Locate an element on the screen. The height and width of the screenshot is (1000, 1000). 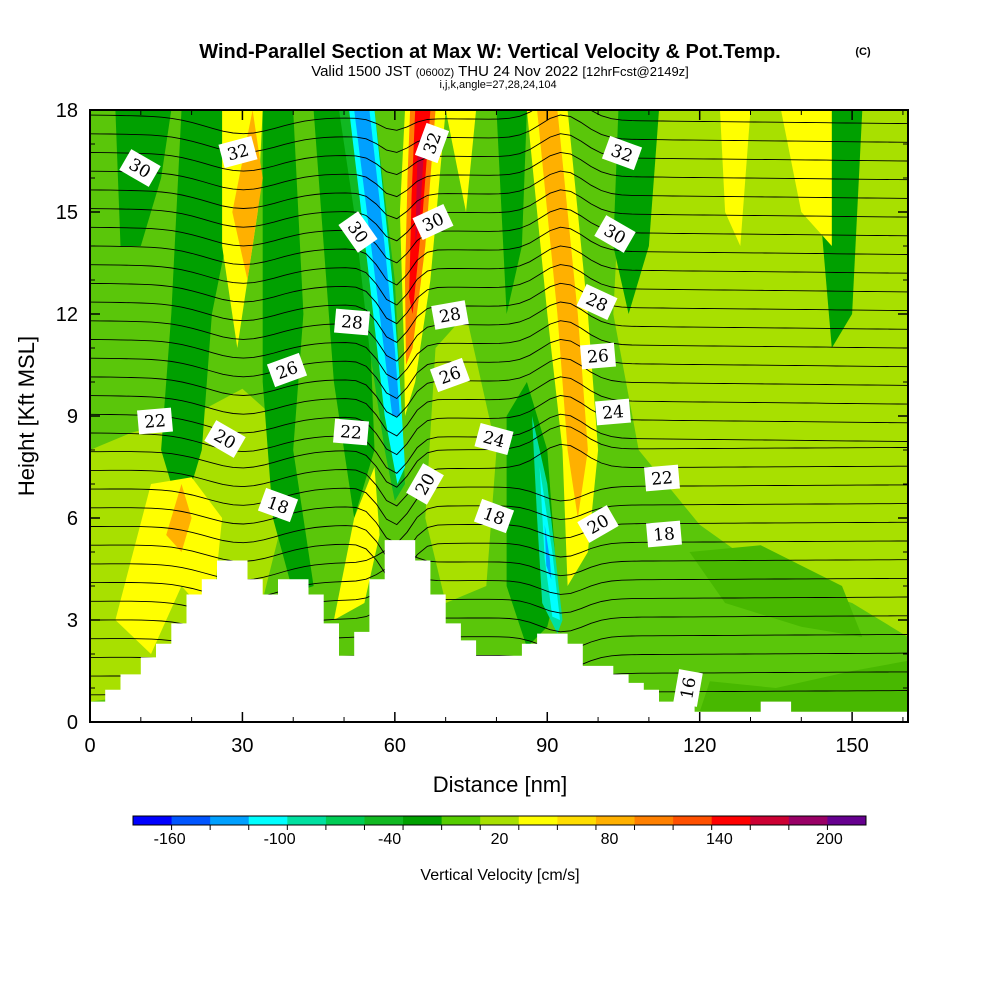
contour-label: 28 is located at coordinates (352, 322).